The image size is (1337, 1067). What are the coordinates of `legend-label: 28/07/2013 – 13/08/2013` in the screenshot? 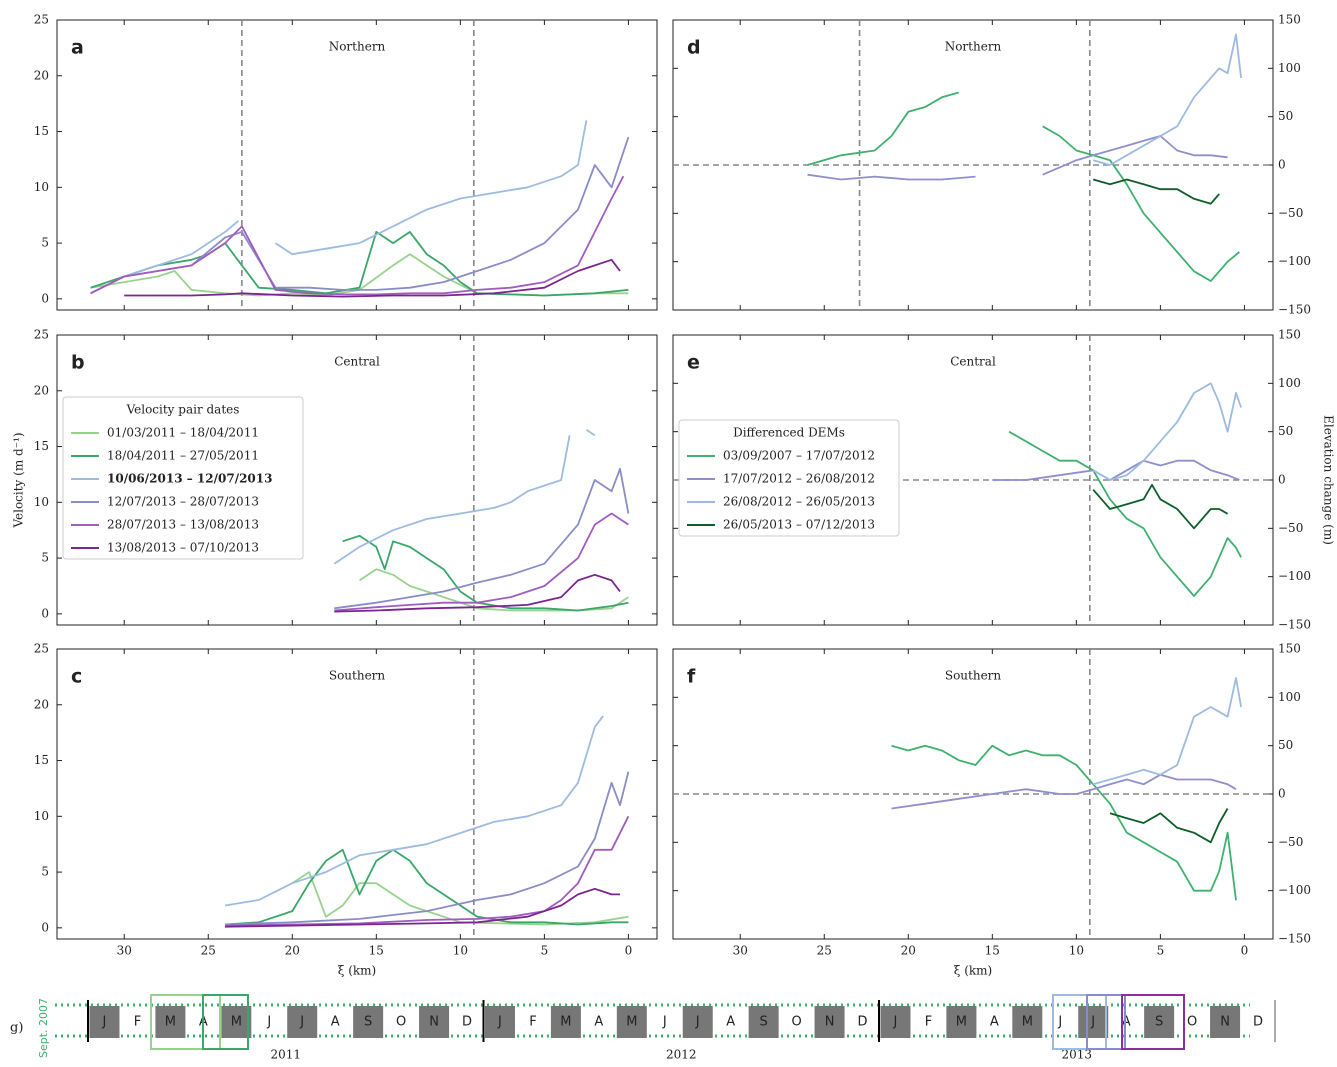 It's located at (183, 525).